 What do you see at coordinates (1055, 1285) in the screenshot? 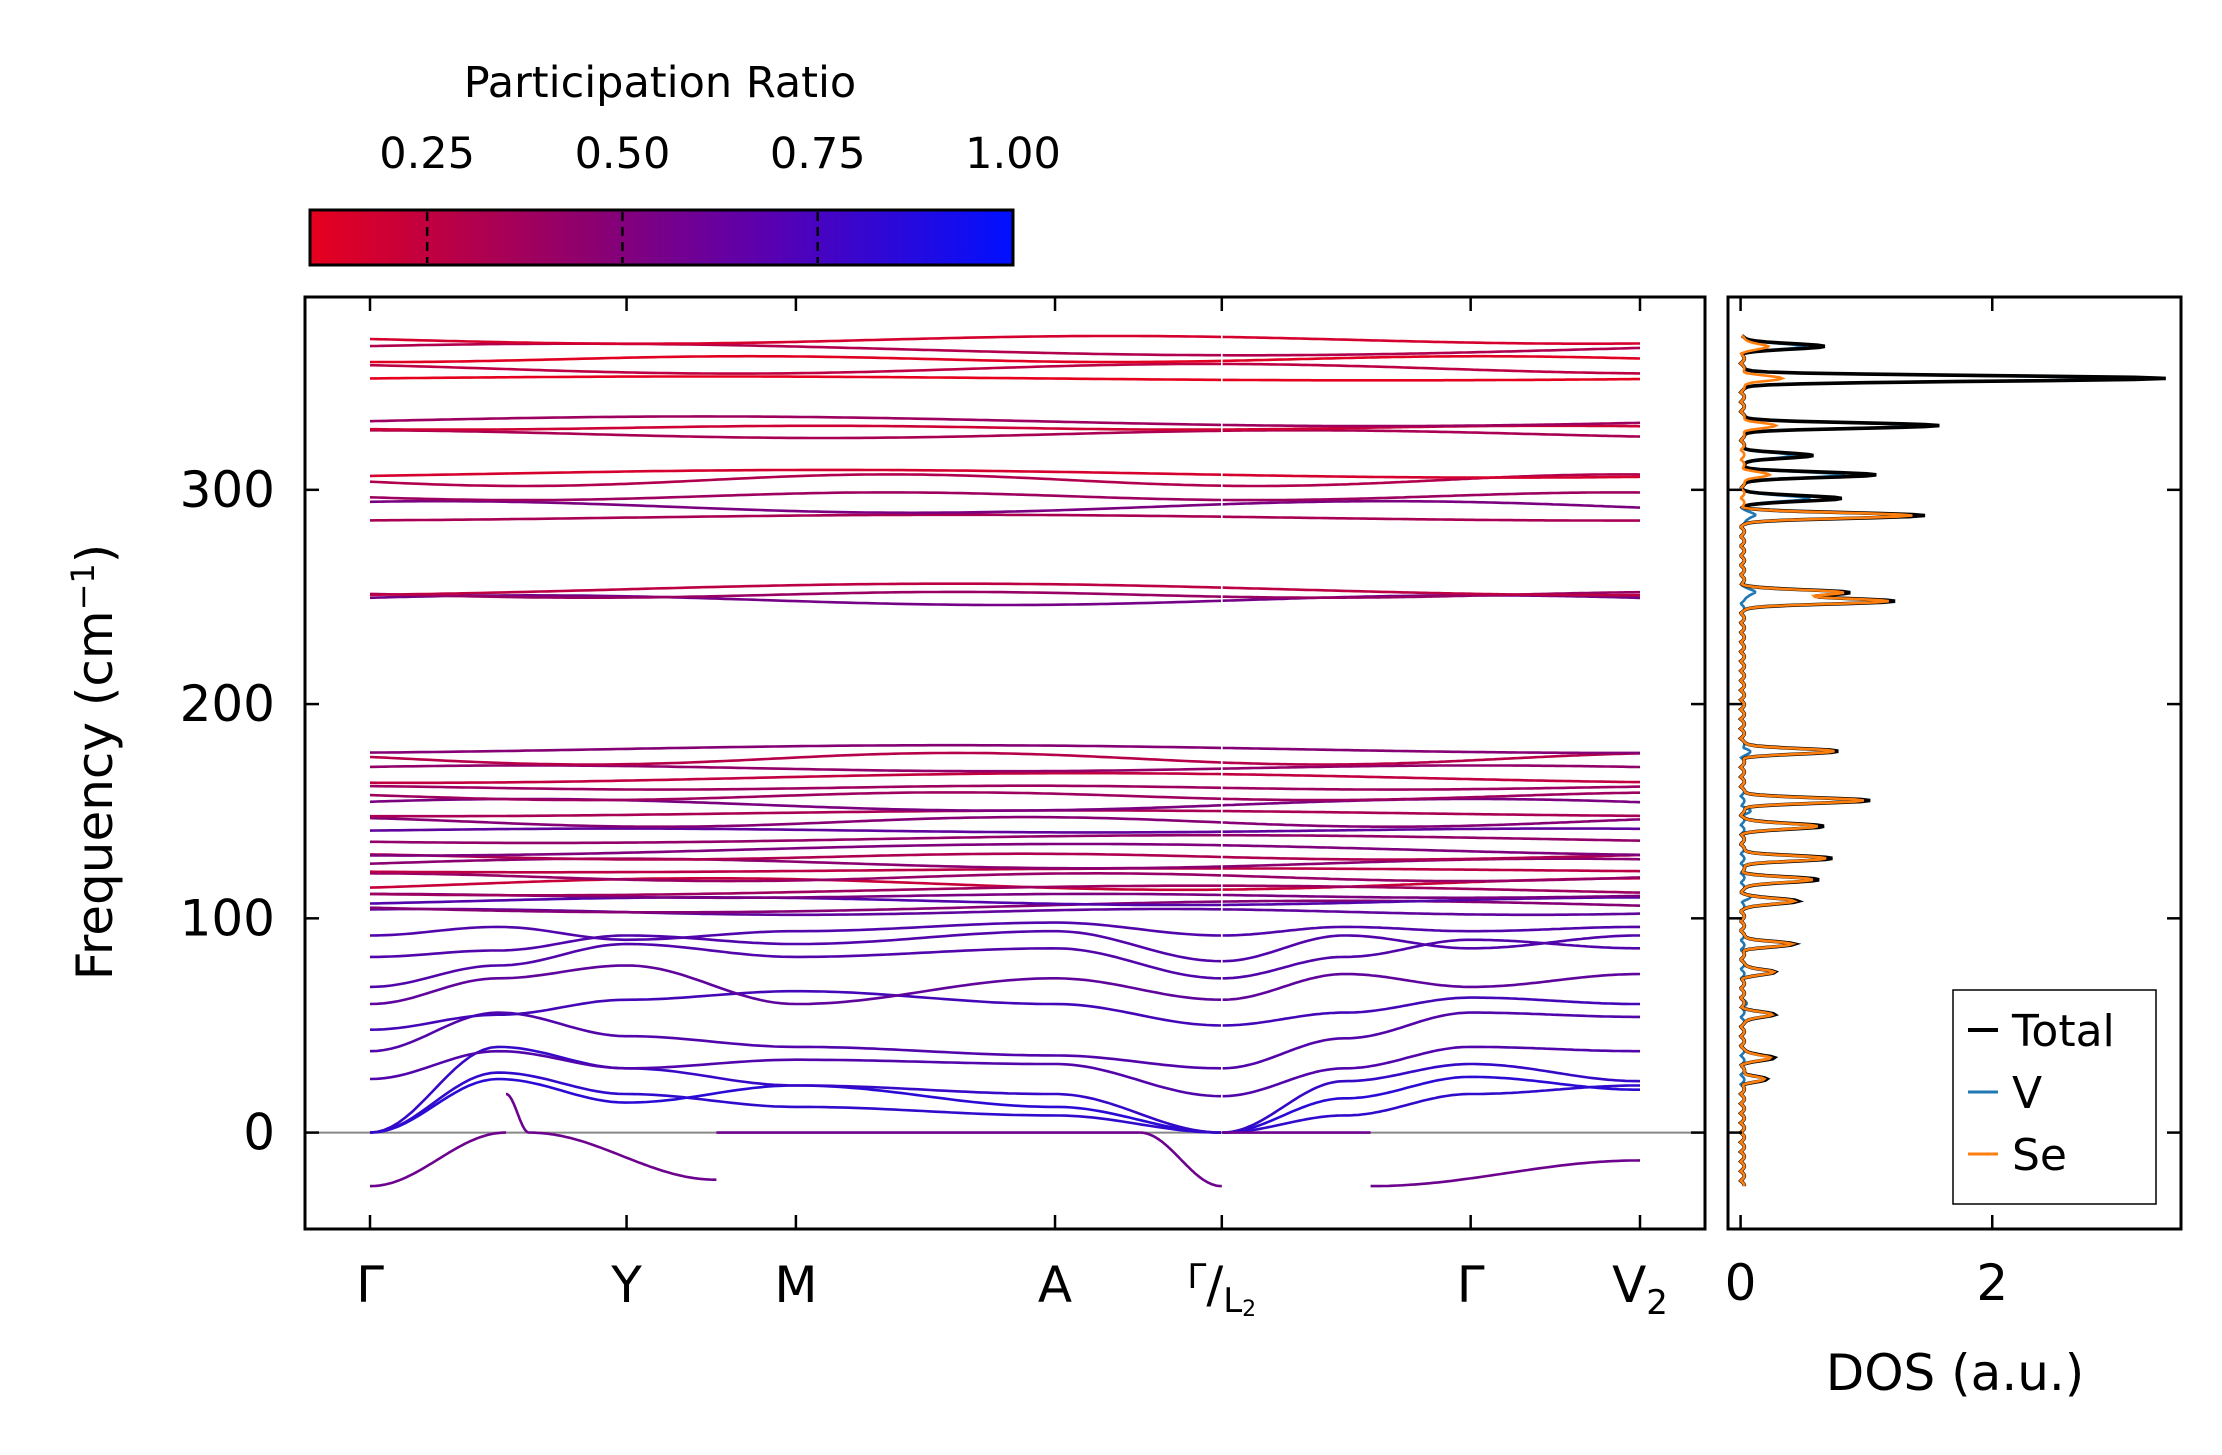
I see `k-point-label: A` at bounding box center [1055, 1285].